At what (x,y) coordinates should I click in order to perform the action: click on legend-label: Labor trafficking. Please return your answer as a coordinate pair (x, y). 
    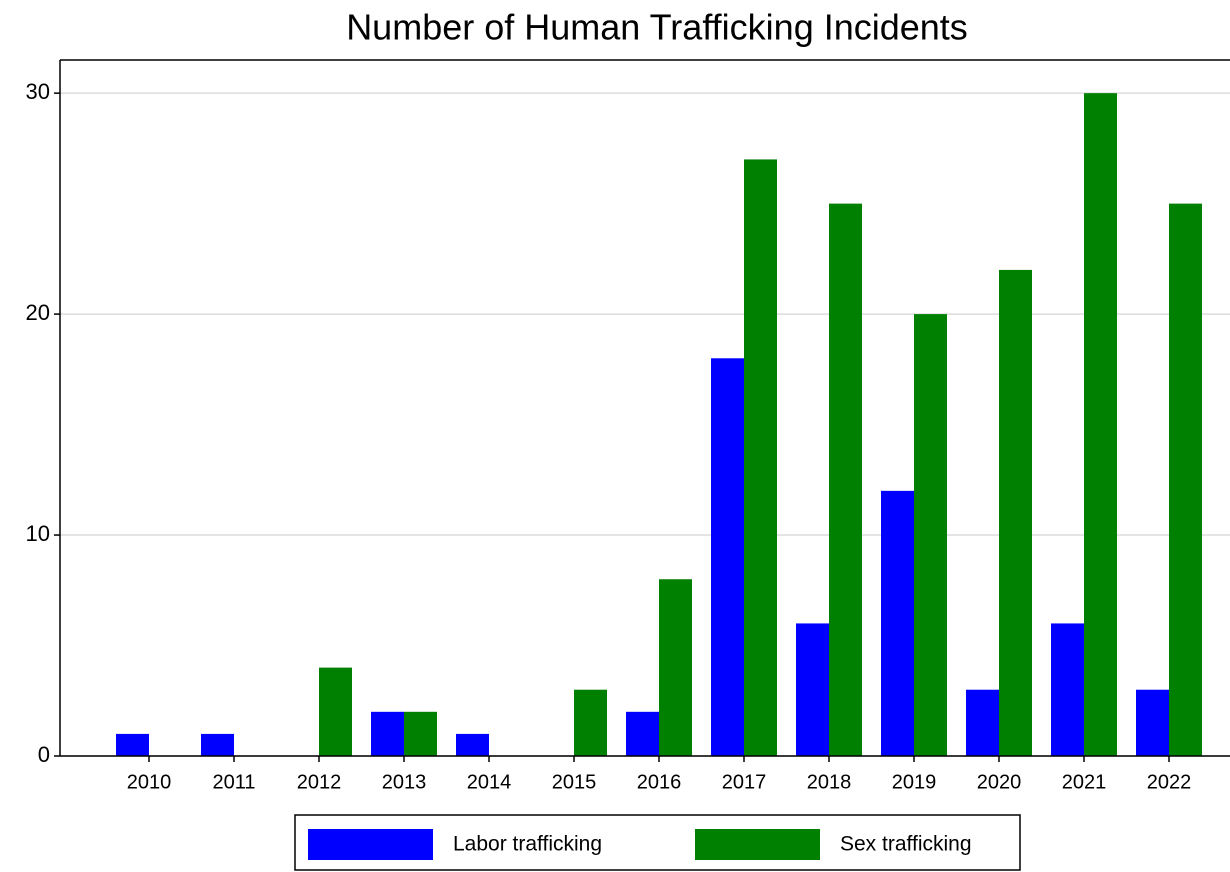
    Looking at the image, I should click on (527, 844).